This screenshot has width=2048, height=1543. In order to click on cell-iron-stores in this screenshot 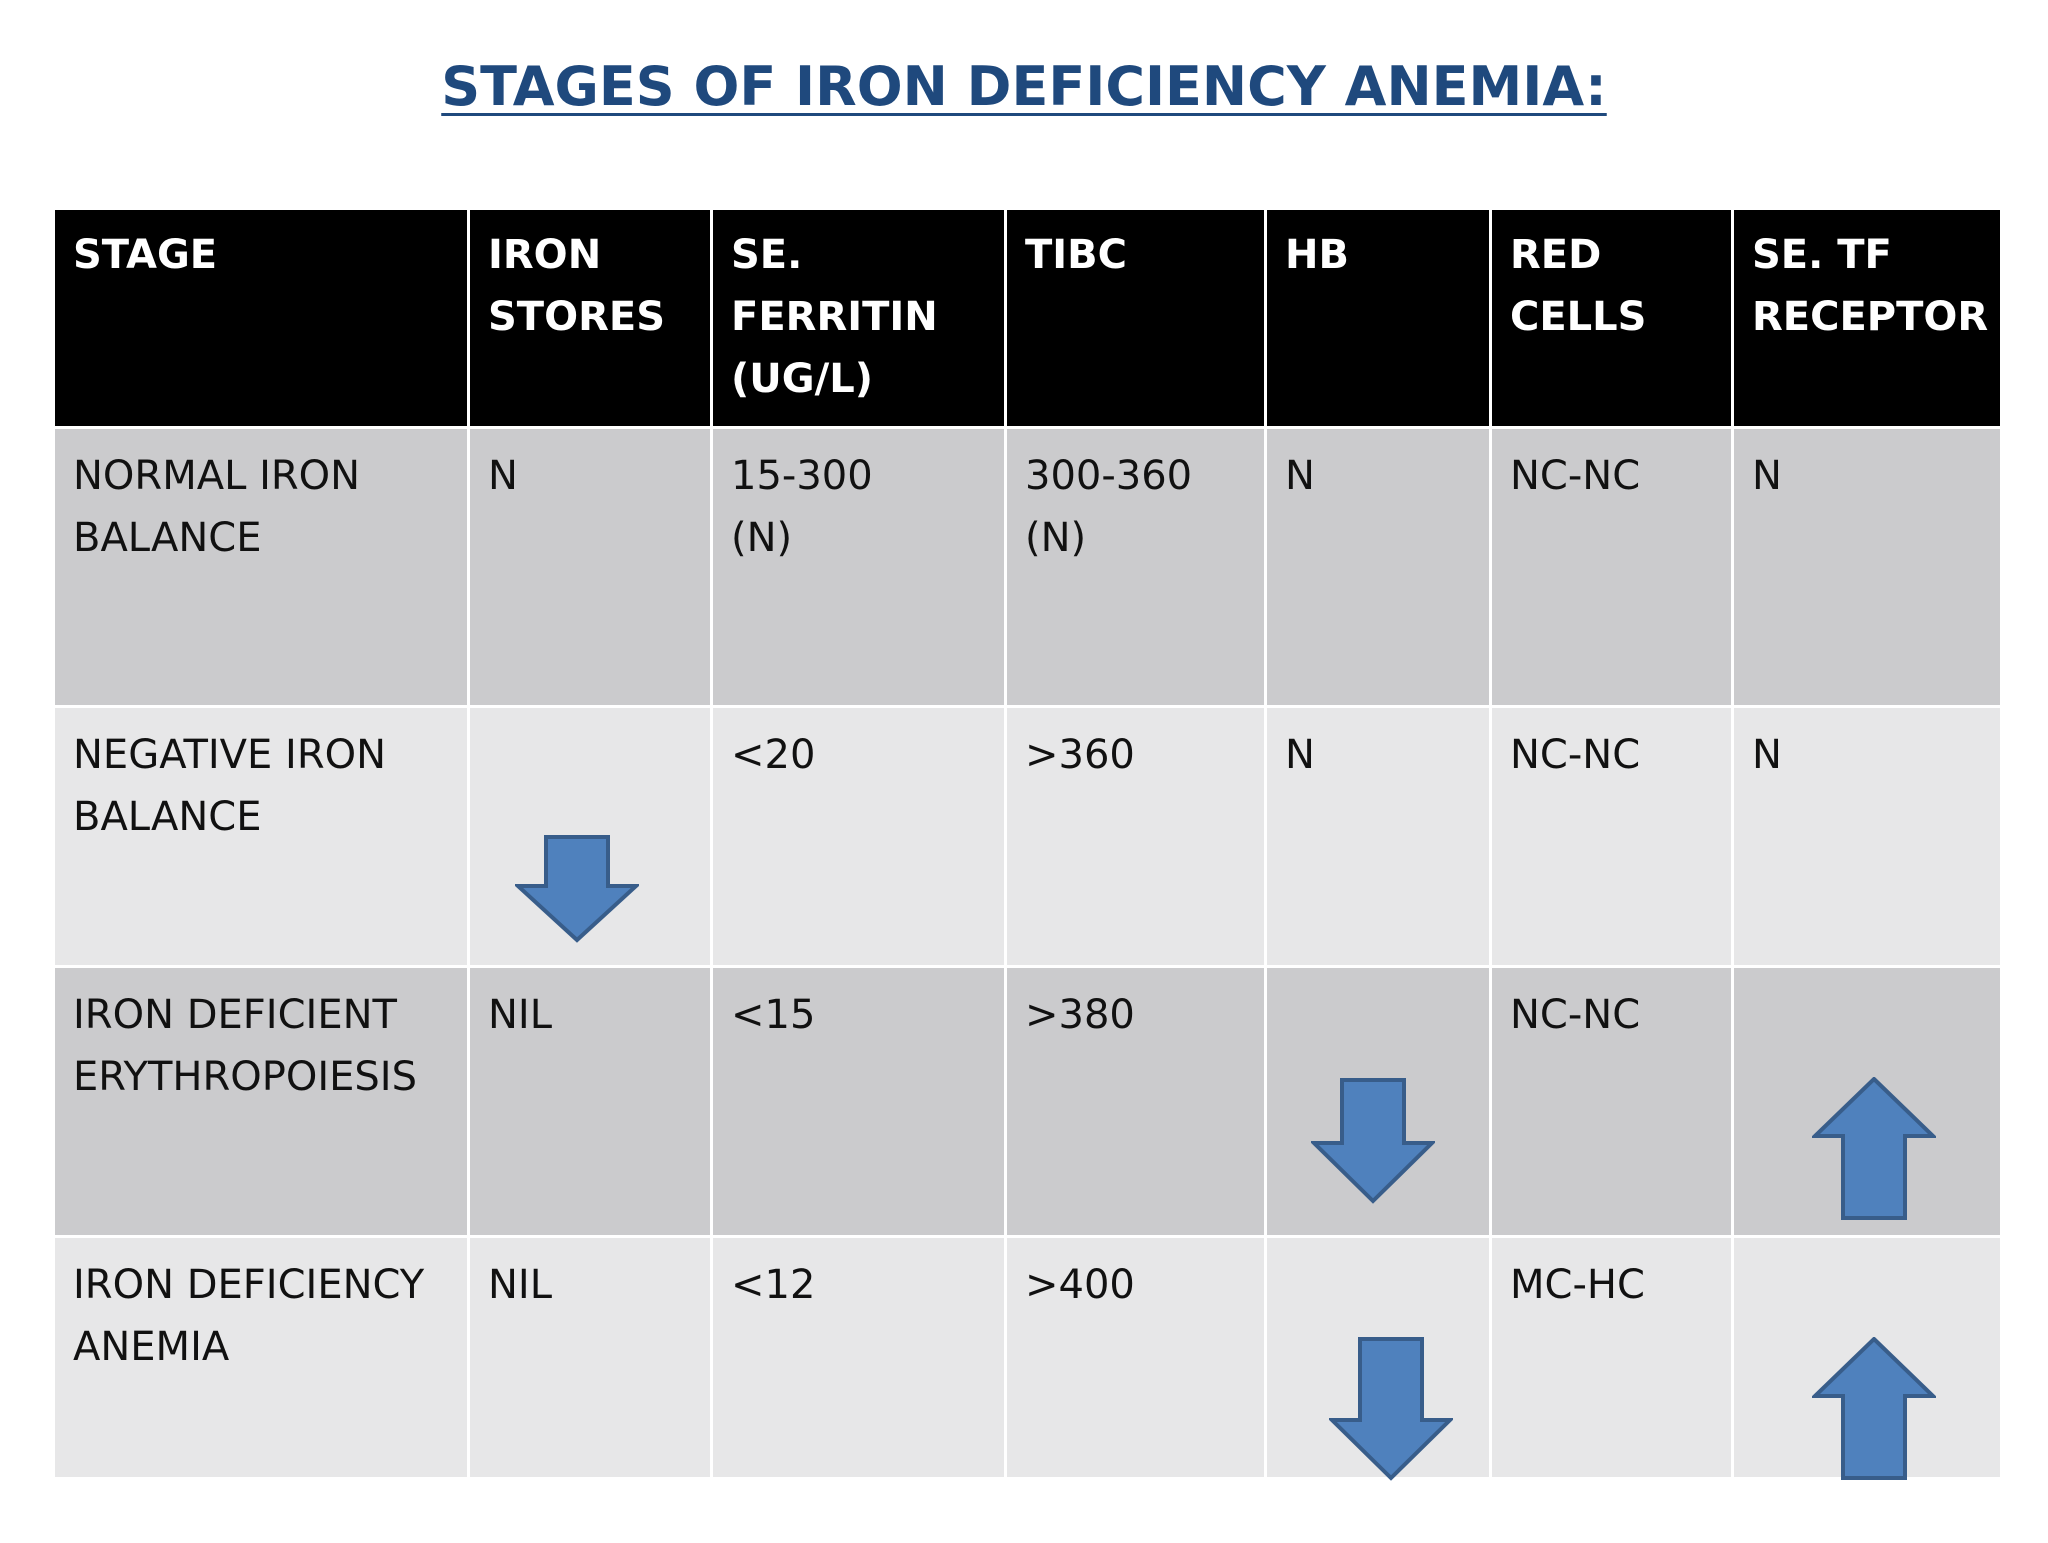, I will do `click(590, 836)`.